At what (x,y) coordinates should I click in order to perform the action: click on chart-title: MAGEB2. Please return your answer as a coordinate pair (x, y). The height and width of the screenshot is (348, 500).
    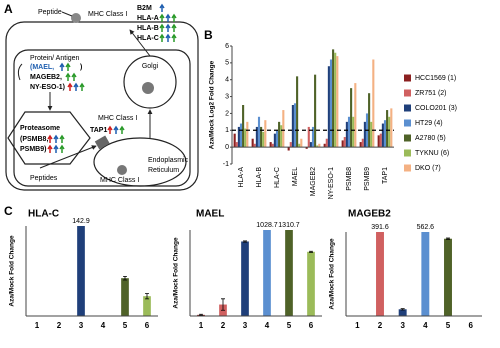
    Looking at the image, I should click on (369, 214).